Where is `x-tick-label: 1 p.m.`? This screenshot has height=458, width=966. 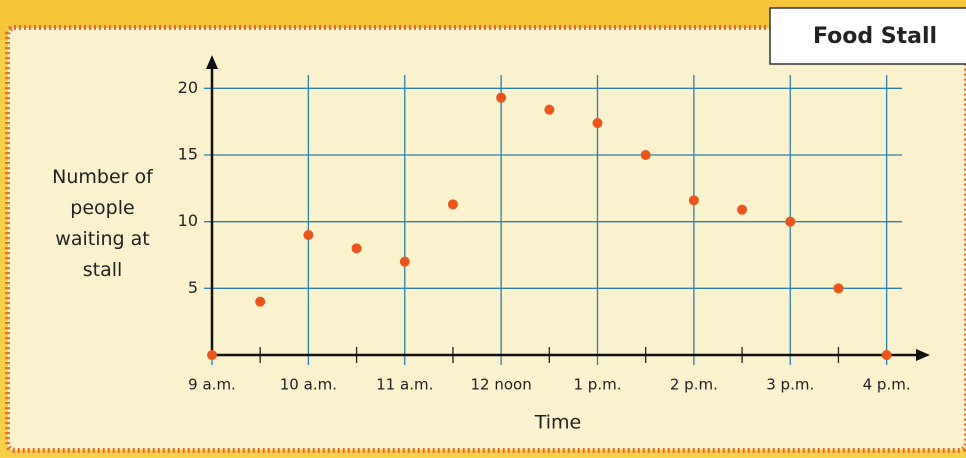
x-tick-label: 1 p.m. is located at coordinates (598, 385).